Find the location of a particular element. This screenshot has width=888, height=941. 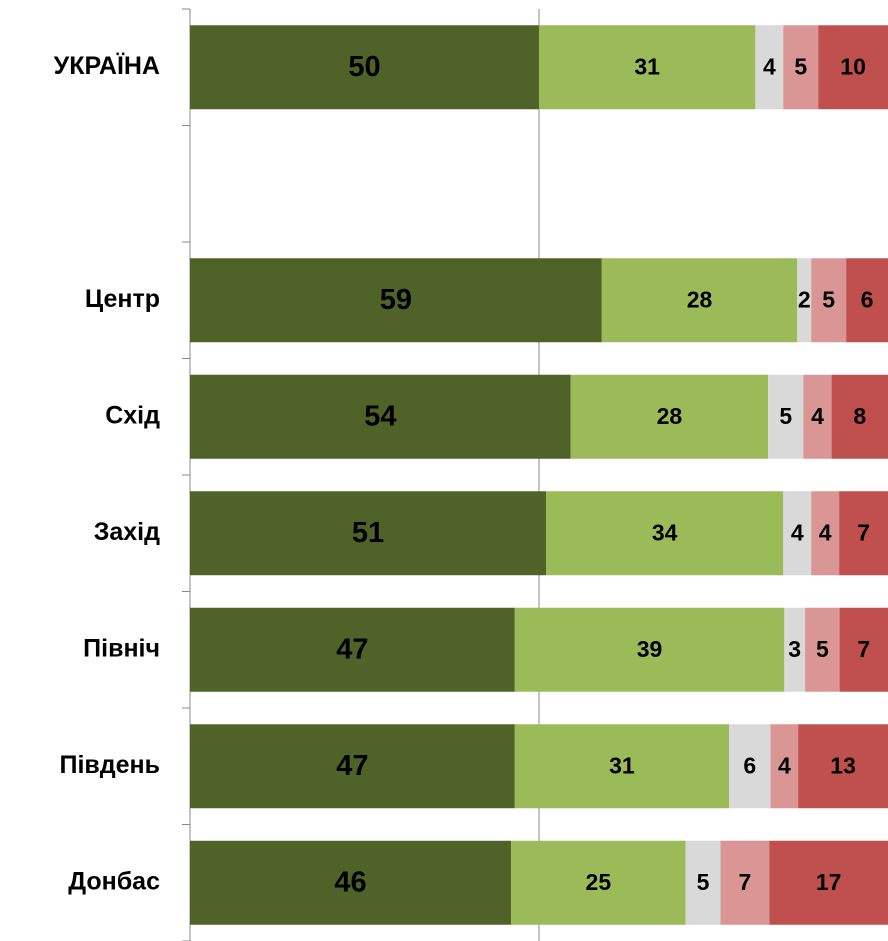

value-label: 50 is located at coordinates (364, 67).